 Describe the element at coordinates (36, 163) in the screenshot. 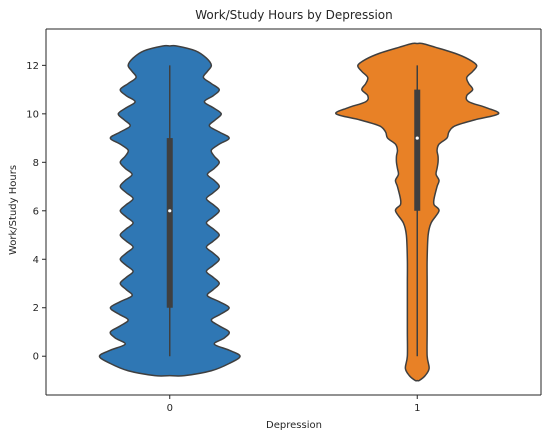

I see `y-tick-label: 8` at that location.